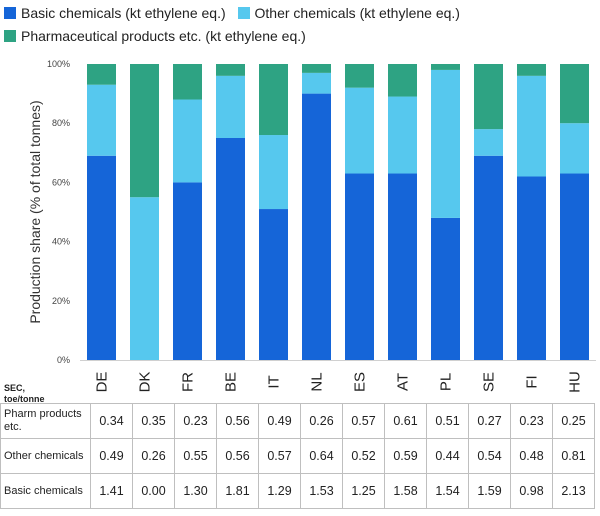  I want to click on table-cell: 0.55, so click(195, 456).